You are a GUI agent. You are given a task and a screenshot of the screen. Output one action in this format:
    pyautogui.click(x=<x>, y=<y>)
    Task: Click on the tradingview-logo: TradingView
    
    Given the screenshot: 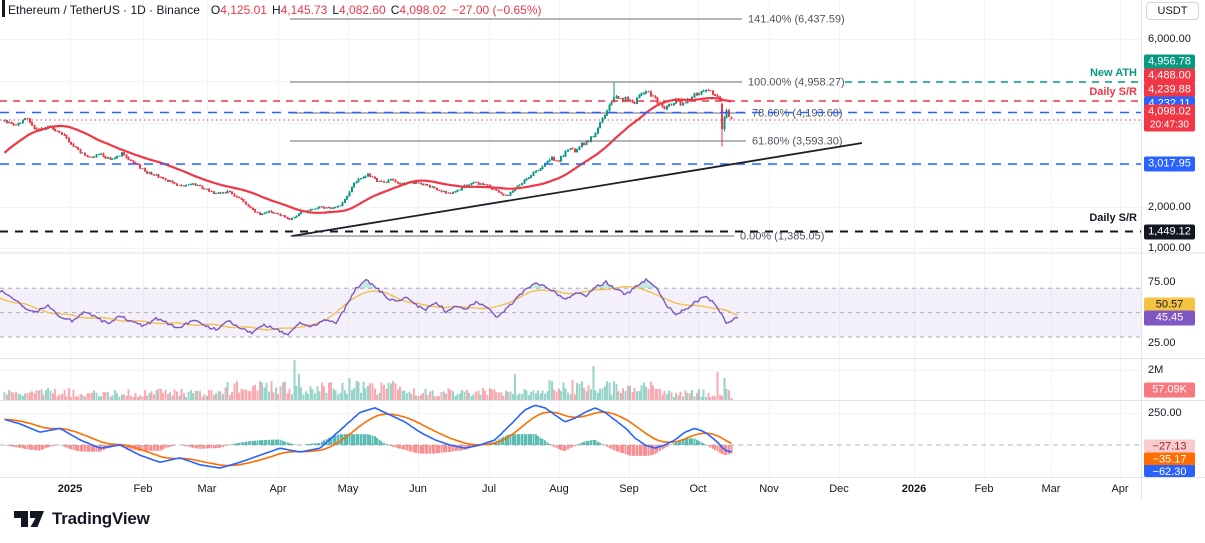 What is the action you would take?
    pyautogui.click(x=81, y=519)
    